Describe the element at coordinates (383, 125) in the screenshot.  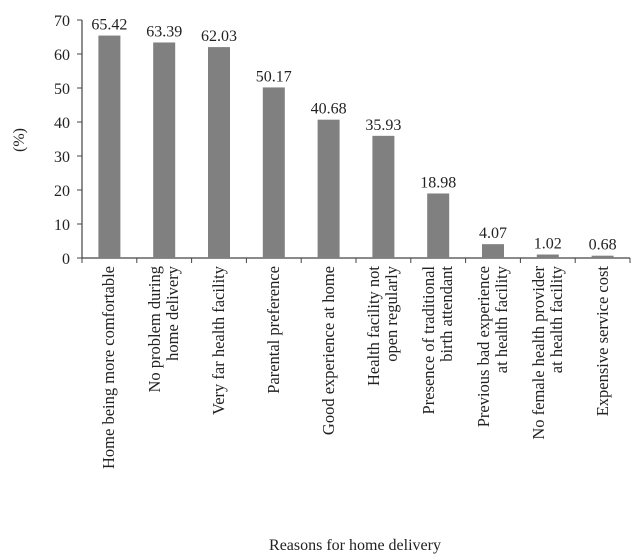
I see `value-label: 35.93` at that location.